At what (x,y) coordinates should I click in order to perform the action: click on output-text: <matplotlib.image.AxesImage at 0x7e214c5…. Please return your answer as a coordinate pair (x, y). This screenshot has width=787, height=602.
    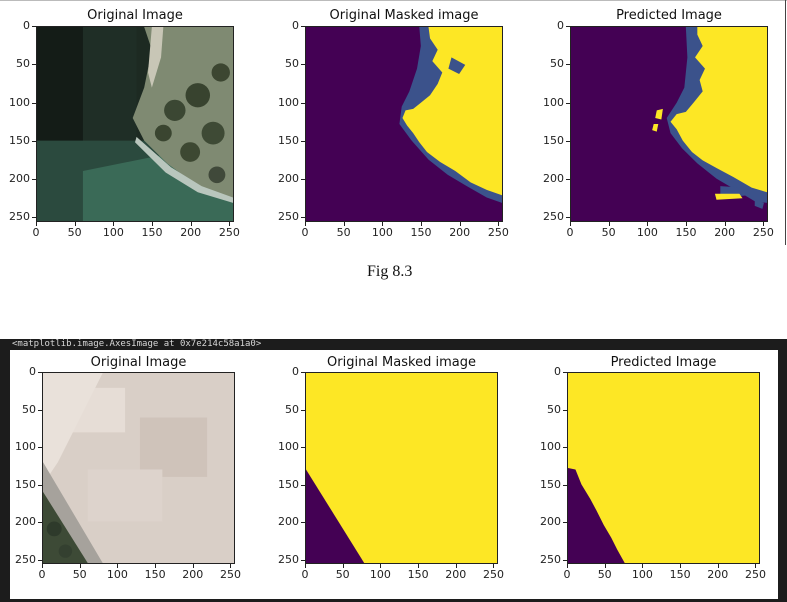
    Looking at the image, I should click on (137, 344).